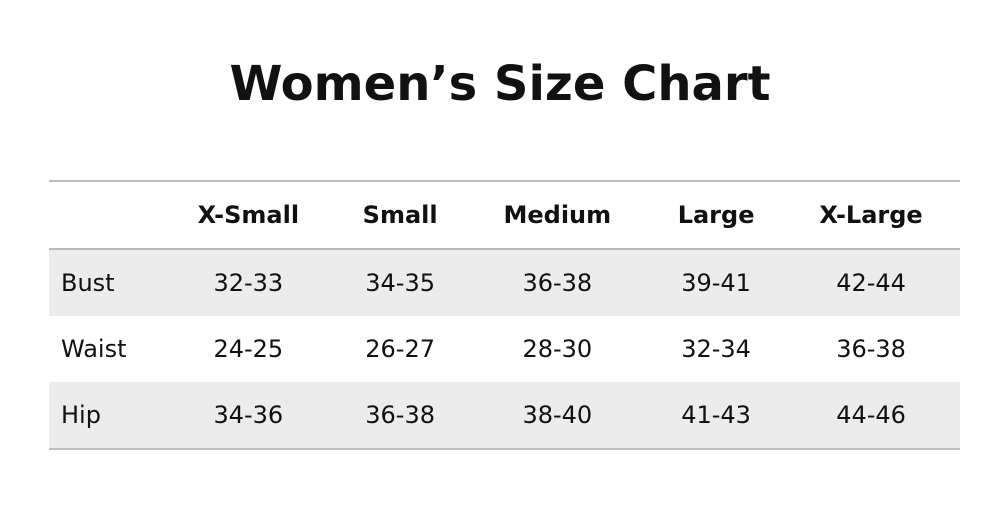  I want to click on table-row: Waist 24-25 26-27 28-30 32-34 36-38, so click(504, 349).